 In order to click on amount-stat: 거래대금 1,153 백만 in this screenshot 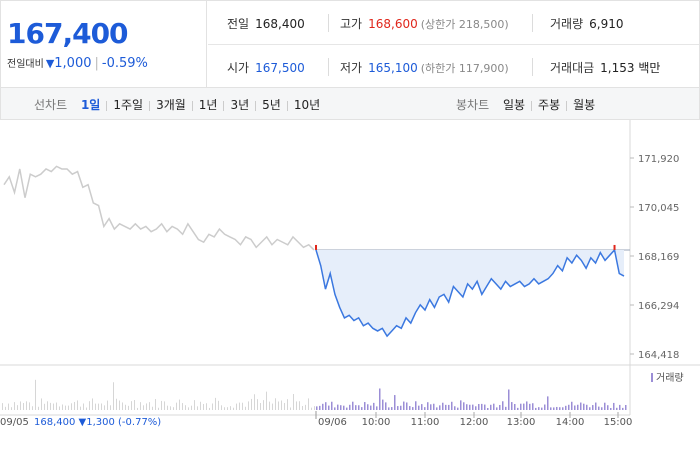, I will do `click(605, 67)`.